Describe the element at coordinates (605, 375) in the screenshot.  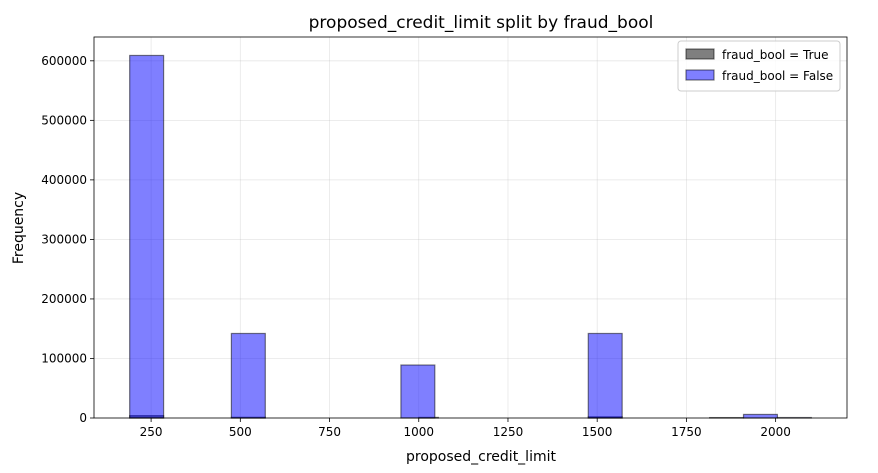
I see `bar-series1-bin3` at that location.